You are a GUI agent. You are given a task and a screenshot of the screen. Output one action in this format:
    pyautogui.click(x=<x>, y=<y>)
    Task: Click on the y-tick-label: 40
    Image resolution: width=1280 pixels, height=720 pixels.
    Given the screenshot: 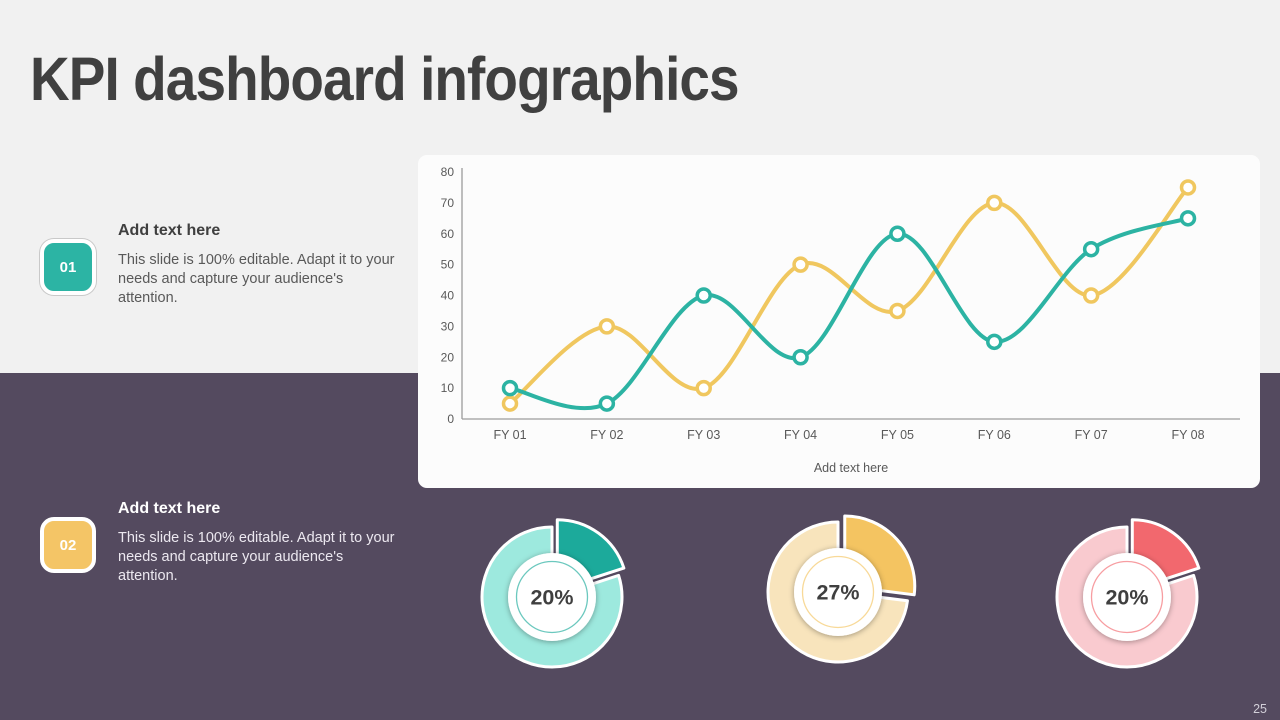 What is the action you would take?
    pyautogui.click(x=448, y=296)
    